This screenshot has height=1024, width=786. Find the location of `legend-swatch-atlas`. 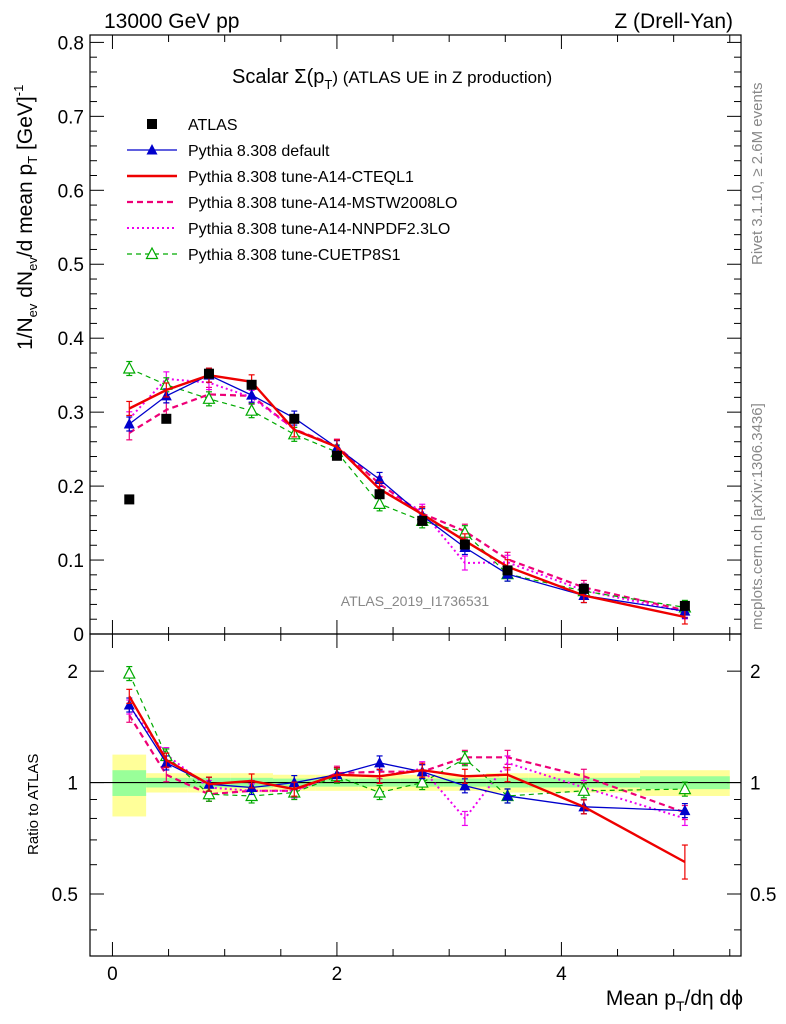

legend-swatch-atlas is located at coordinates (152, 124).